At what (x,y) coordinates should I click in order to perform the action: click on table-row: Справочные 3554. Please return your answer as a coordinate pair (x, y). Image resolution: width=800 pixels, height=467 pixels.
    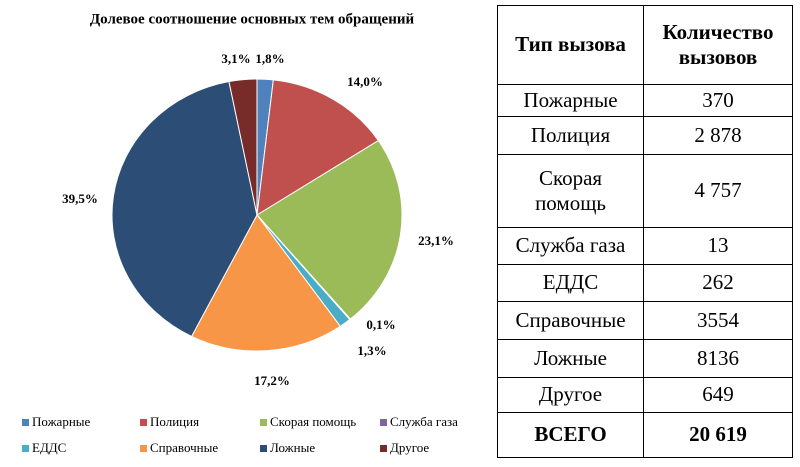
    Looking at the image, I should click on (645, 320).